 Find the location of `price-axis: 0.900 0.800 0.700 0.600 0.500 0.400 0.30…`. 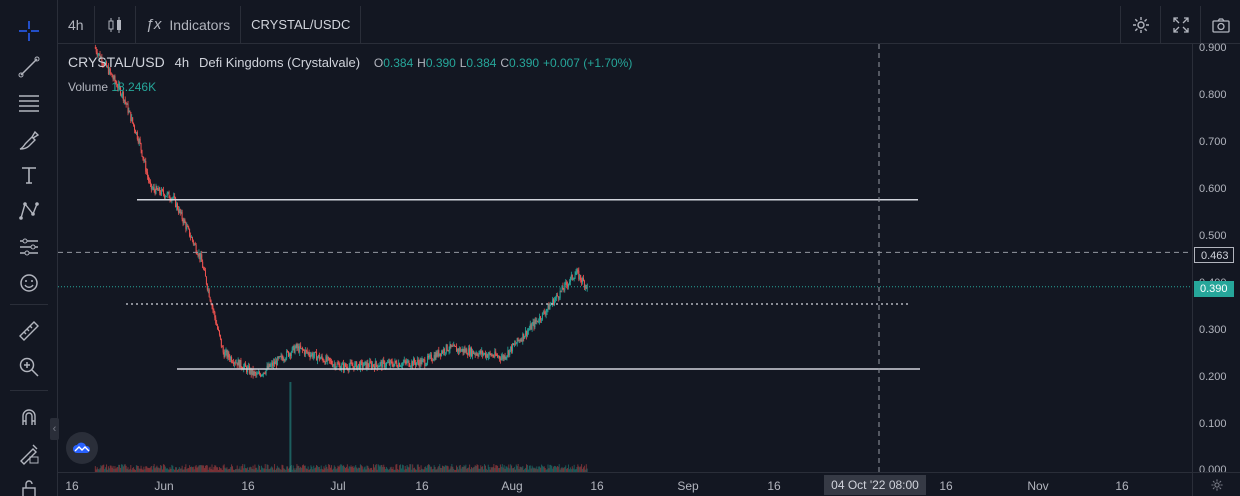

price-axis: 0.900 0.800 0.700 0.600 0.500 0.400 0.30… is located at coordinates (1216, 259).